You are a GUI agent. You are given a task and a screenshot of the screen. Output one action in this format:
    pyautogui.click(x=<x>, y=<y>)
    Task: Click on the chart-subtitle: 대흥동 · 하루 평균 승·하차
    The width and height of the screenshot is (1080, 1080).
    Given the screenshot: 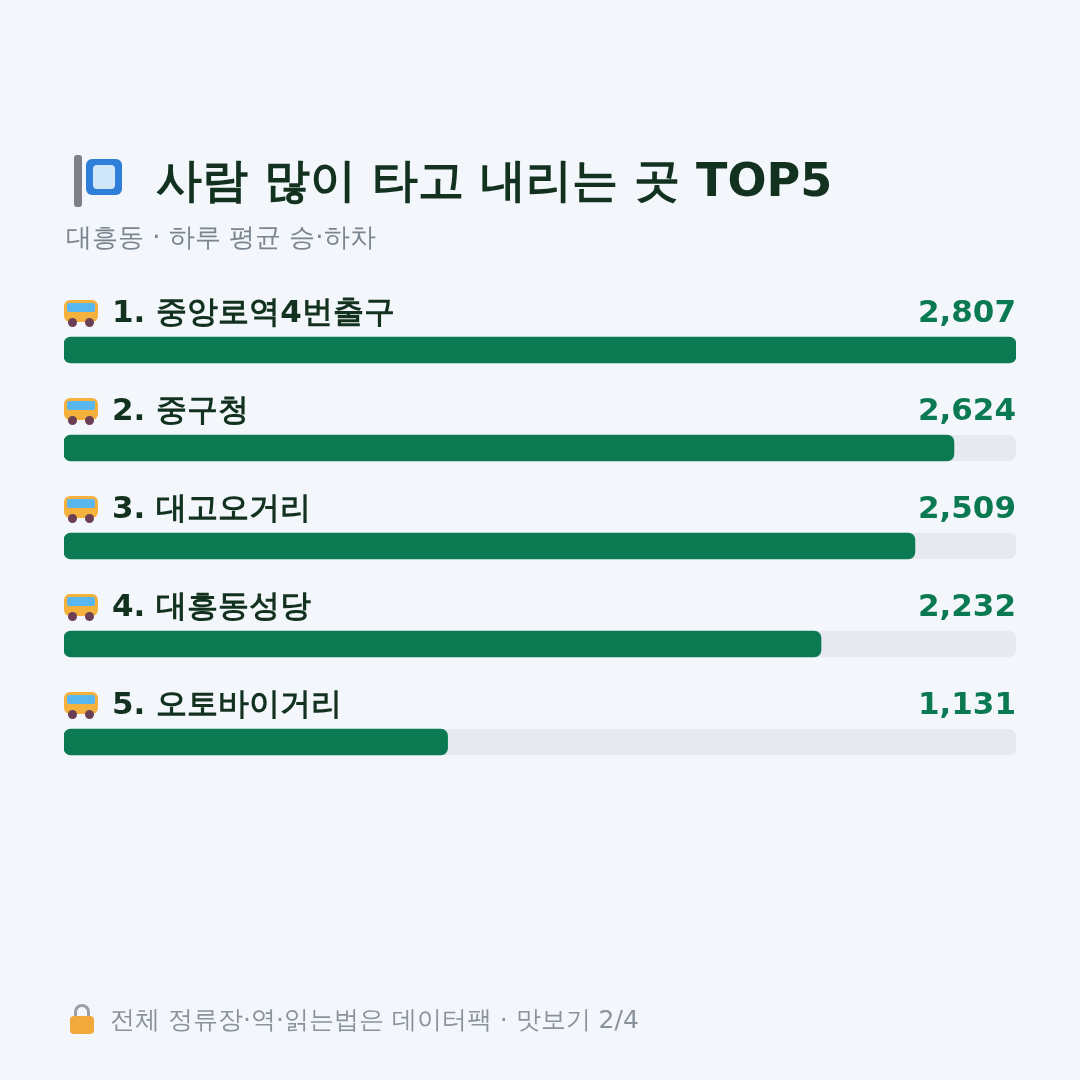 What is the action you would take?
    pyautogui.click(x=221, y=237)
    